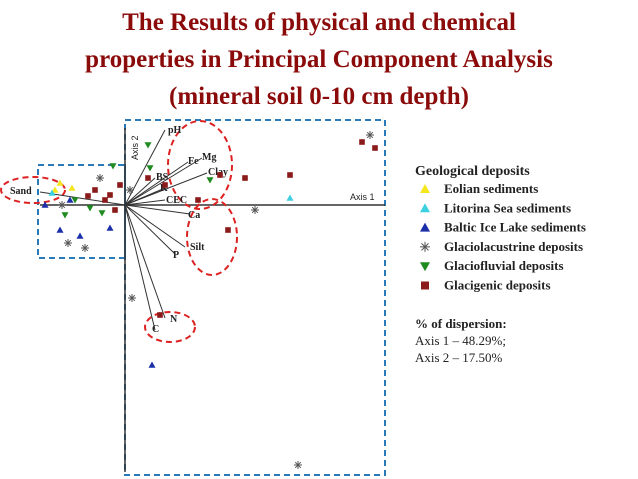 The width and height of the screenshot is (638, 479). Describe the element at coordinates (175, 130) in the screenshot. I see `variable-label: pH` at that location.